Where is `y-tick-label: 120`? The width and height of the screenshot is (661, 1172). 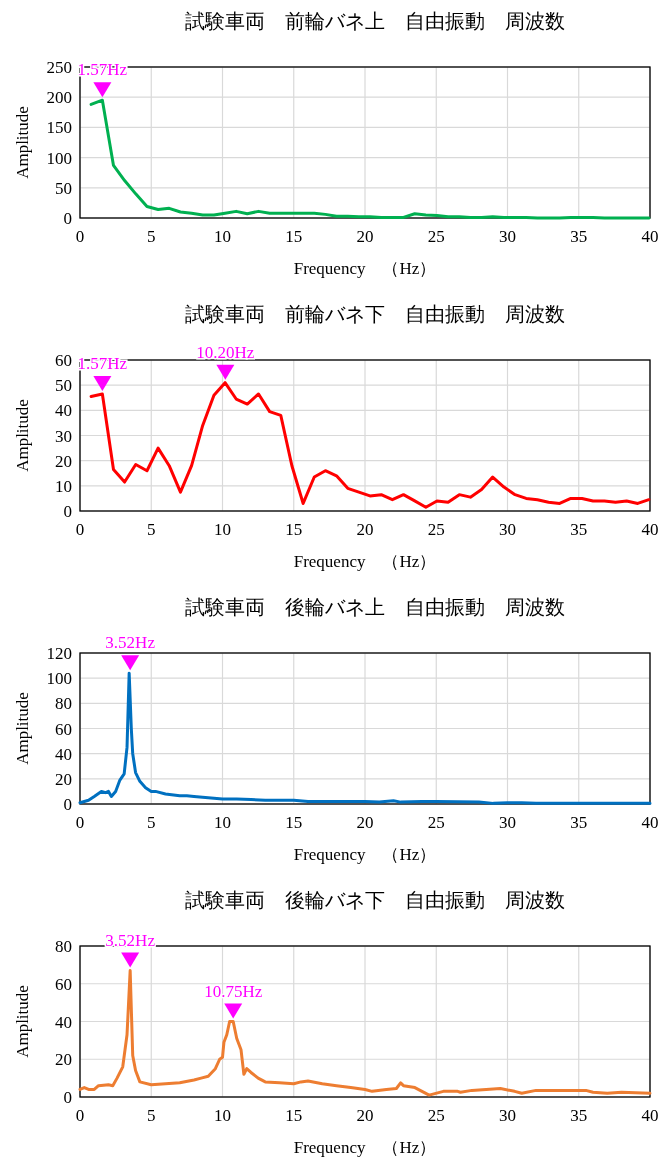 y-tick-label: 120 is located at coordinates (59, 653).